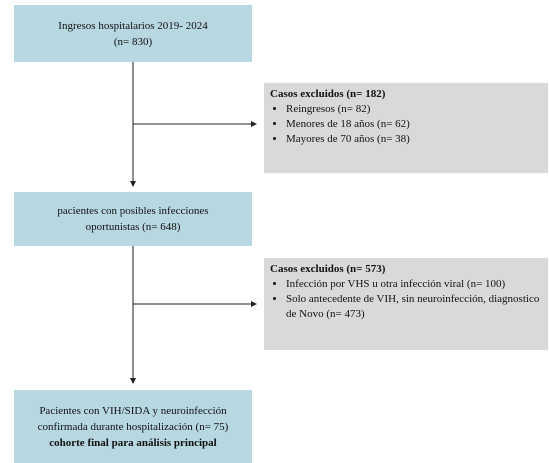 This screenshot has width=549, height=463. I want to click on exclusion-title: Casos excluidos (n= 182), so click(328, 94).